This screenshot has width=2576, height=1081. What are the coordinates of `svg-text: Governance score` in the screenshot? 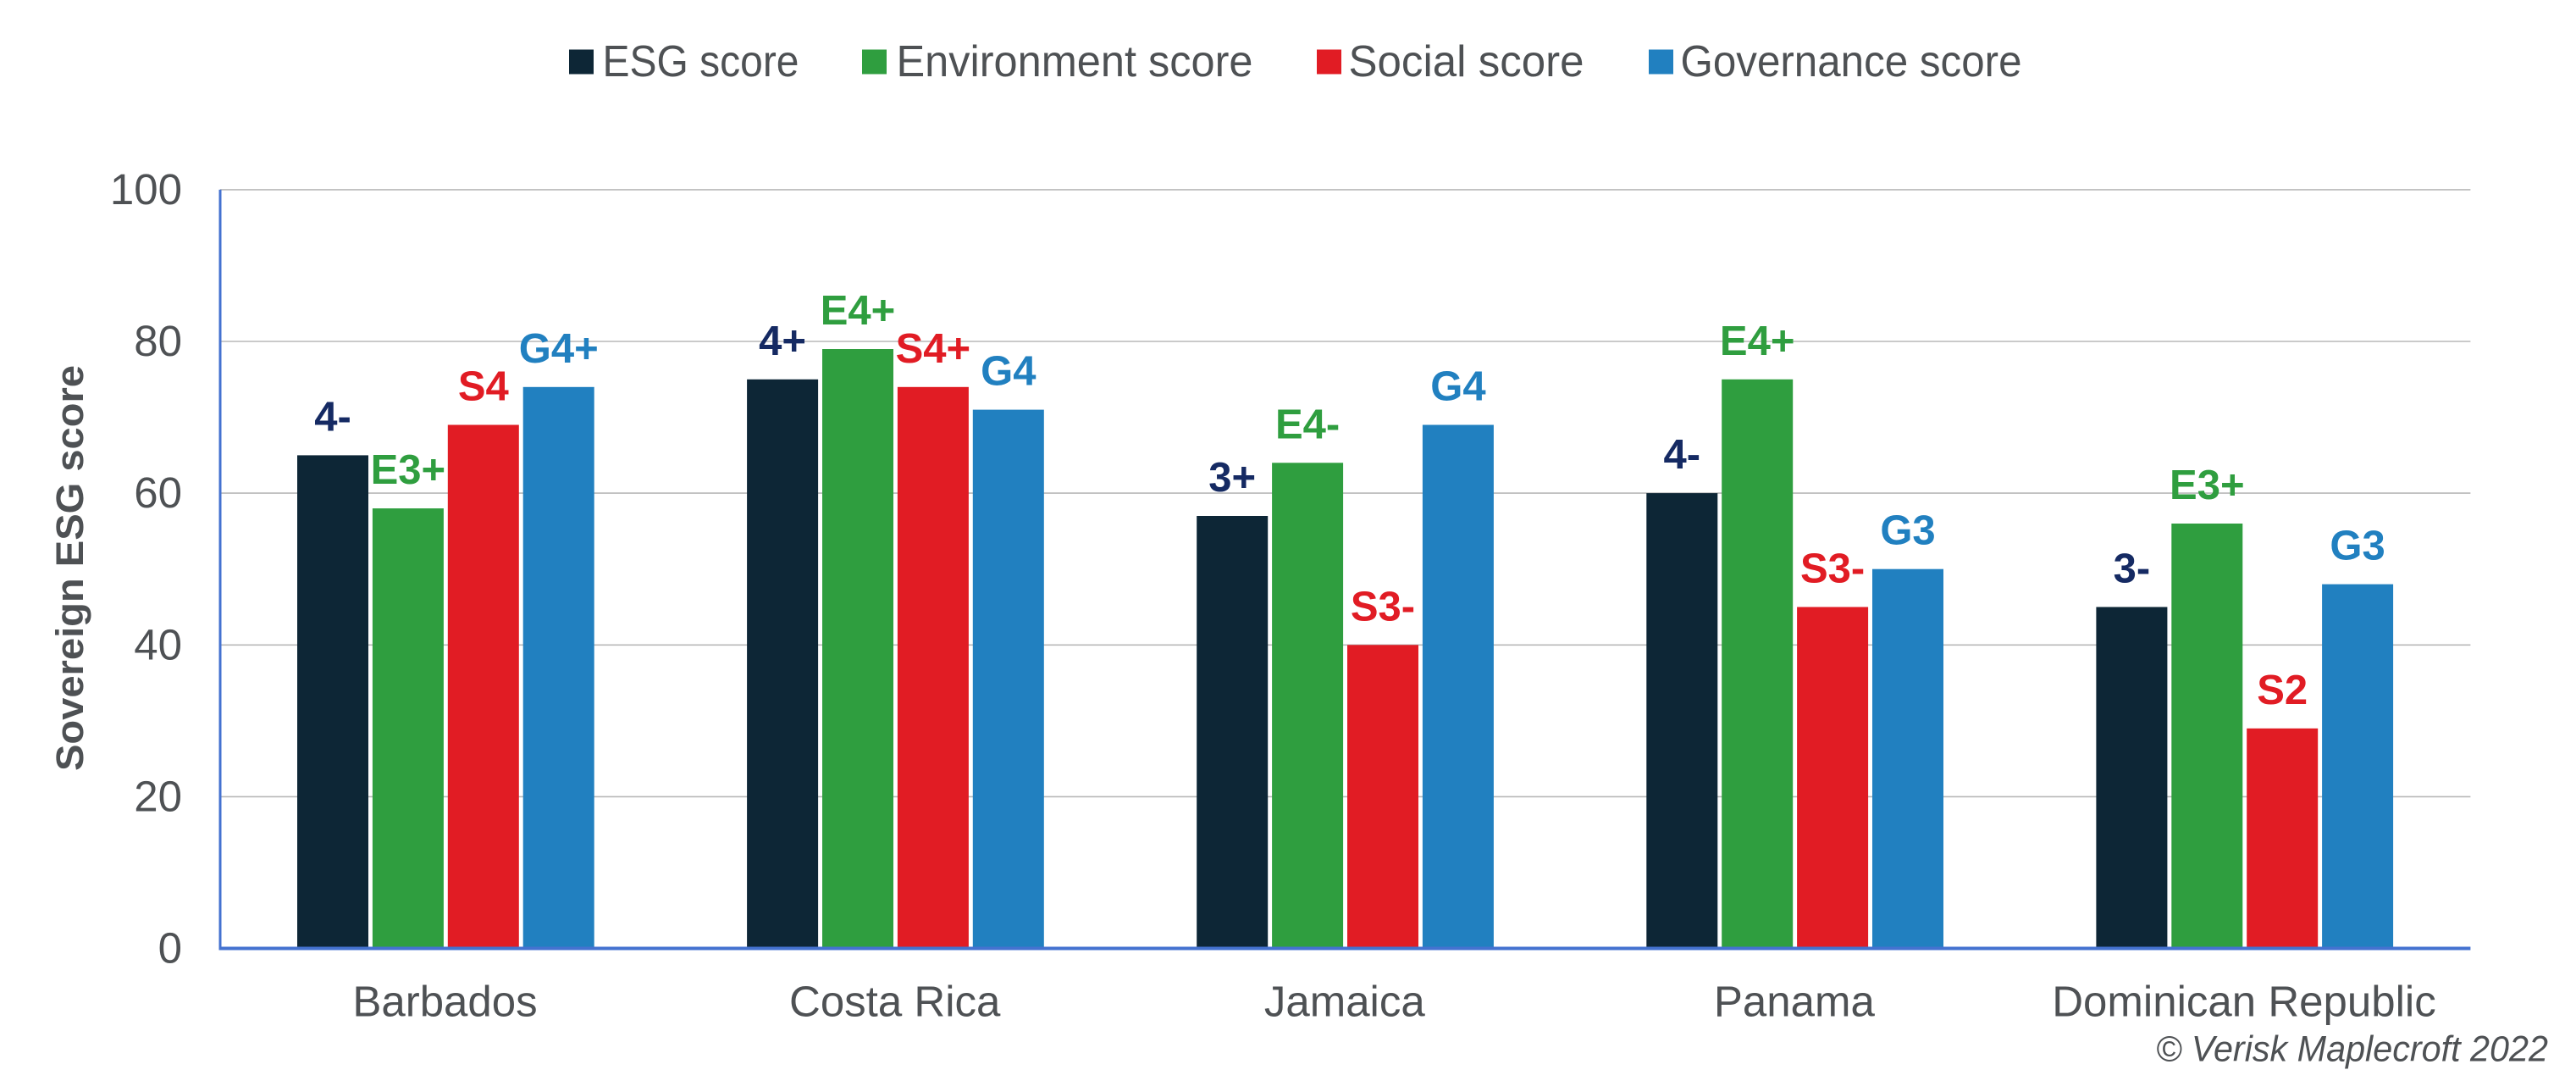 It's located at (1851, 61).